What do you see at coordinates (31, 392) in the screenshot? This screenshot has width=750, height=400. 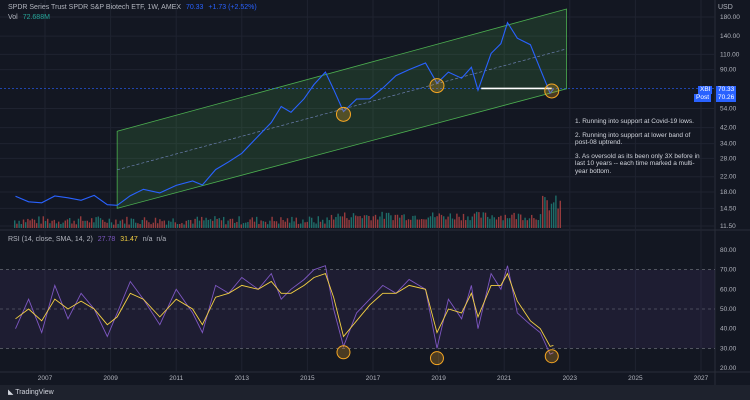 I see `tradingview-logo: ◣ TradingView` at bounding box center [31, 392].